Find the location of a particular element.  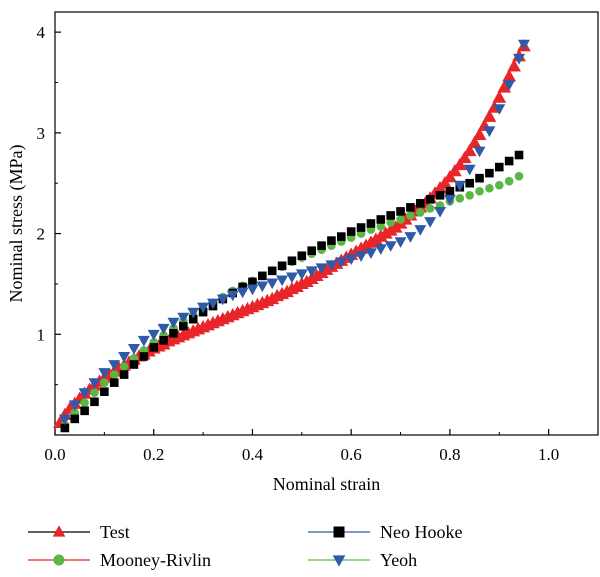

legend-item: Mooney-Rivlin is located at coordinates (119, 560).